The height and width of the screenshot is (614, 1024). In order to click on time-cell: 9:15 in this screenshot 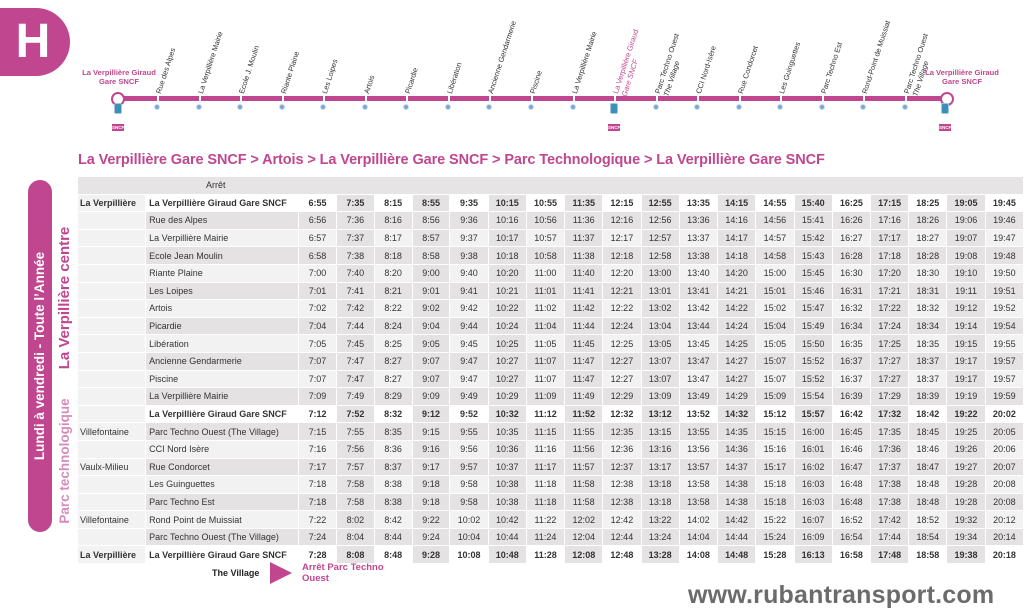, I will do `click(431, 431)`.